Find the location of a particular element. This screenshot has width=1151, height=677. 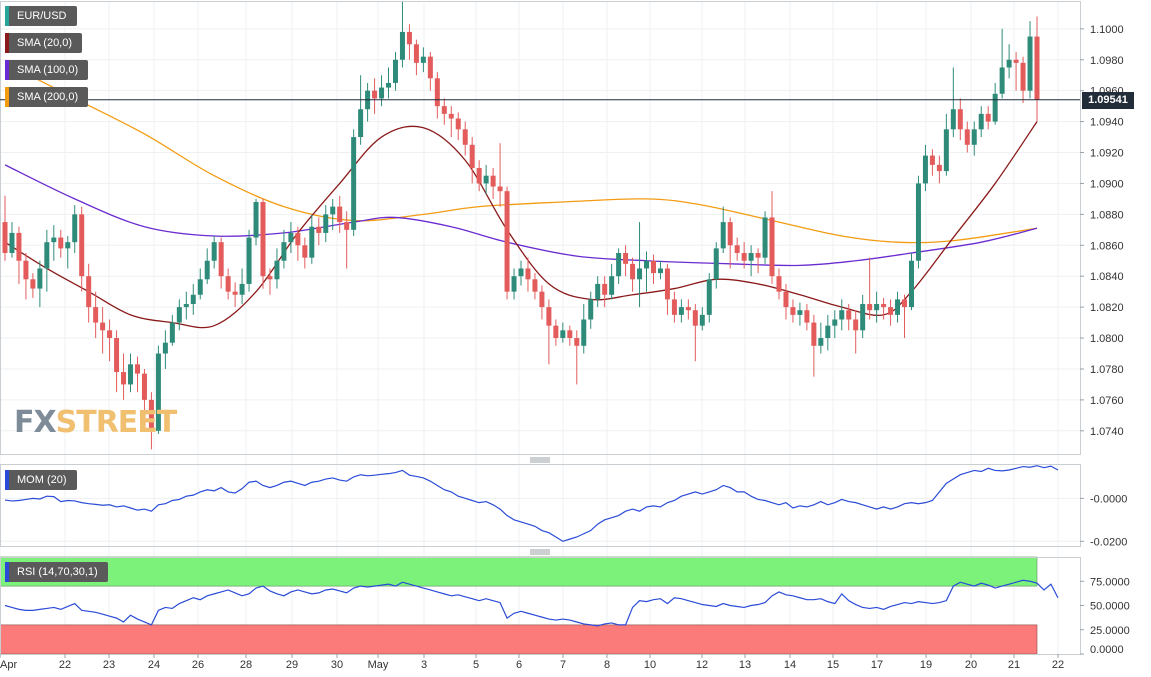

y-tick-label: 1.0840 is located at coordinates (1107, 277).